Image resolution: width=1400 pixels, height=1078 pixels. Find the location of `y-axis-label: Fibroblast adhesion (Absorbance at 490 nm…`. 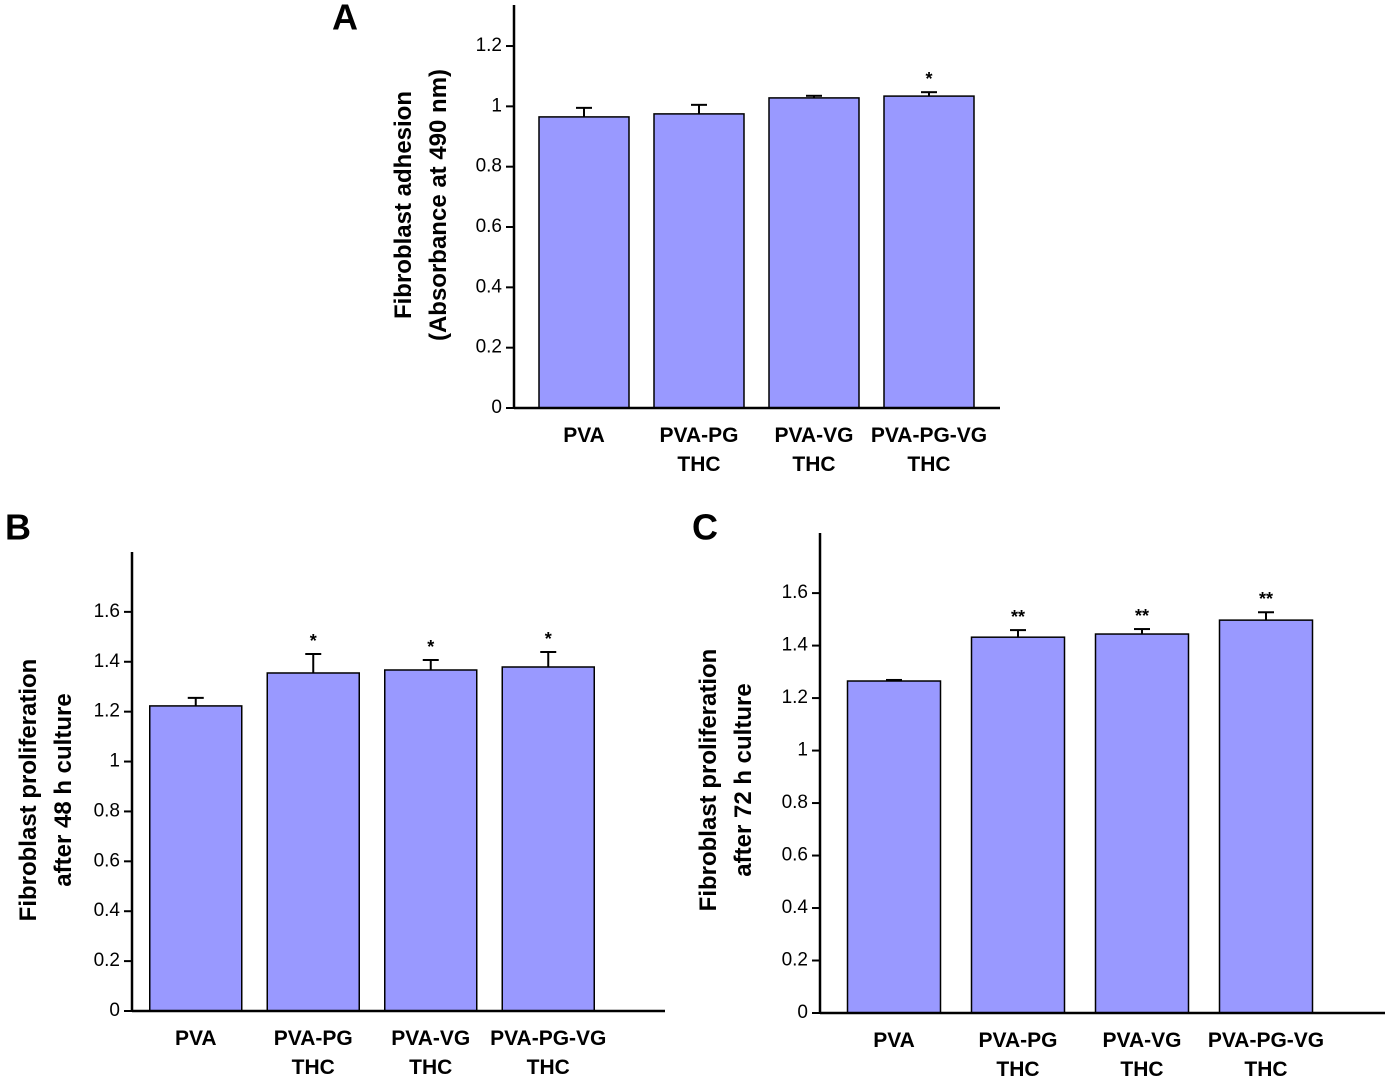

y-axis-label: Fibroblast adhesion (Absorbance at 490 nm… is located at coordinates (421, 205).